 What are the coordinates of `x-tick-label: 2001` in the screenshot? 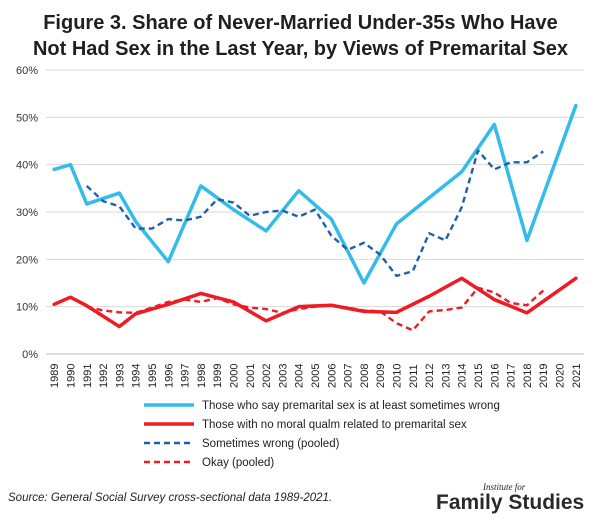 It's located at (251, 376).